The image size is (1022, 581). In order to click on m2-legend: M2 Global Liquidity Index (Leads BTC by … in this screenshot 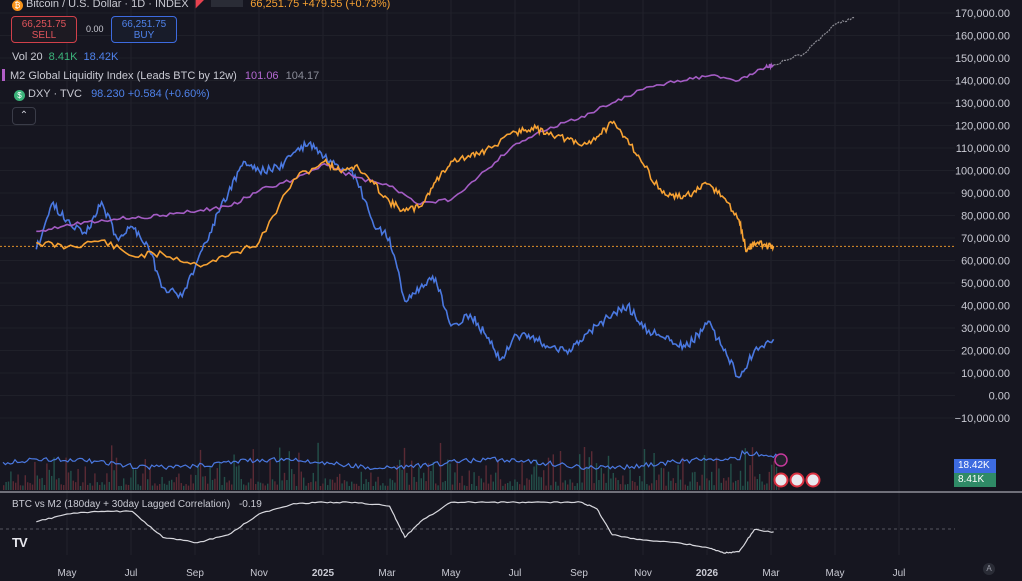, I will do `click(160, 75)`.